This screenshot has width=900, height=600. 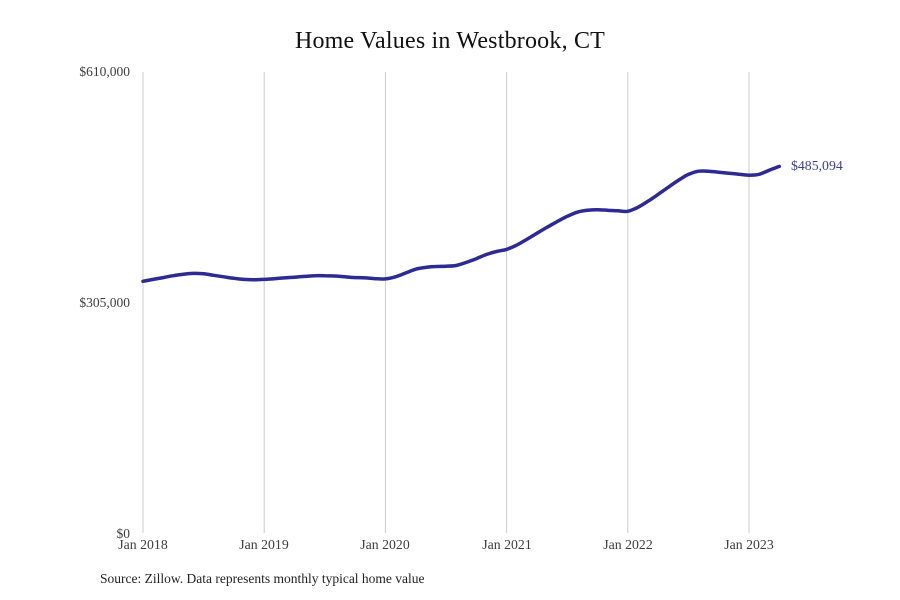 What do you see at coordinates (123, 533) in the screenshot?
I see `y-tick-0: $0` at bounding box center [123, 533].